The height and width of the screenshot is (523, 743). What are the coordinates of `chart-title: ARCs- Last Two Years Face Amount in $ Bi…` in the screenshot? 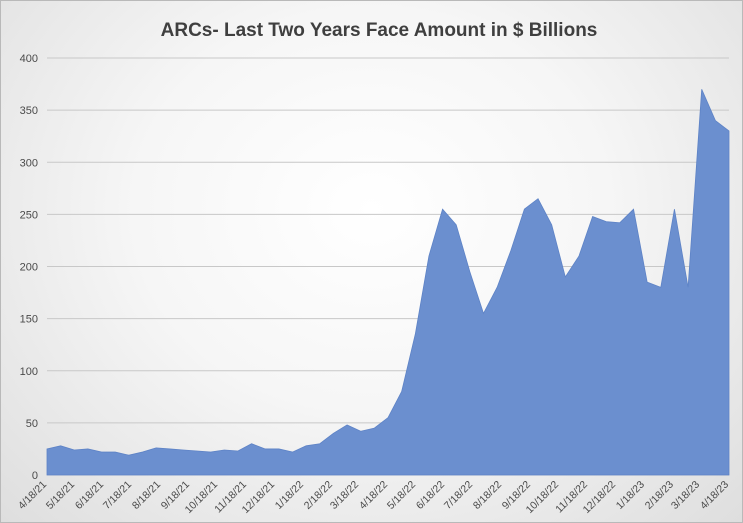 It's located at (379, 30).